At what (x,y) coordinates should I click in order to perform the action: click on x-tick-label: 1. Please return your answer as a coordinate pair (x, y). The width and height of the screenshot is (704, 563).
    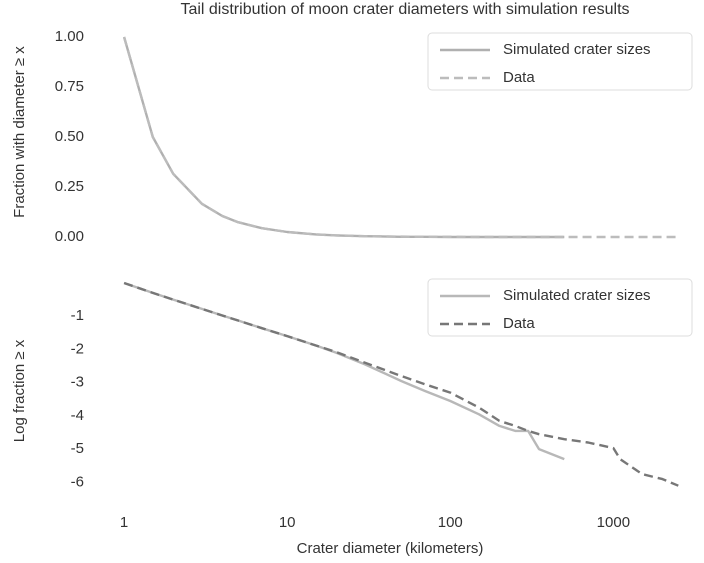
    Looking at the image, I should click on (124, 522).